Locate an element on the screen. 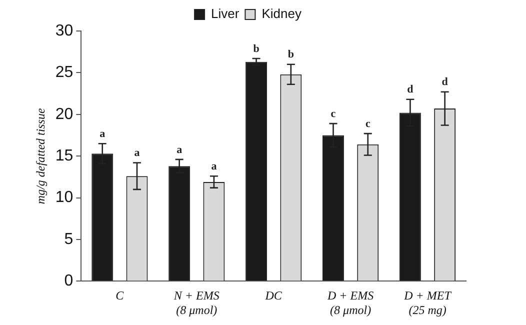  y-tick-label: 20 is located at coordinates (64, 114).